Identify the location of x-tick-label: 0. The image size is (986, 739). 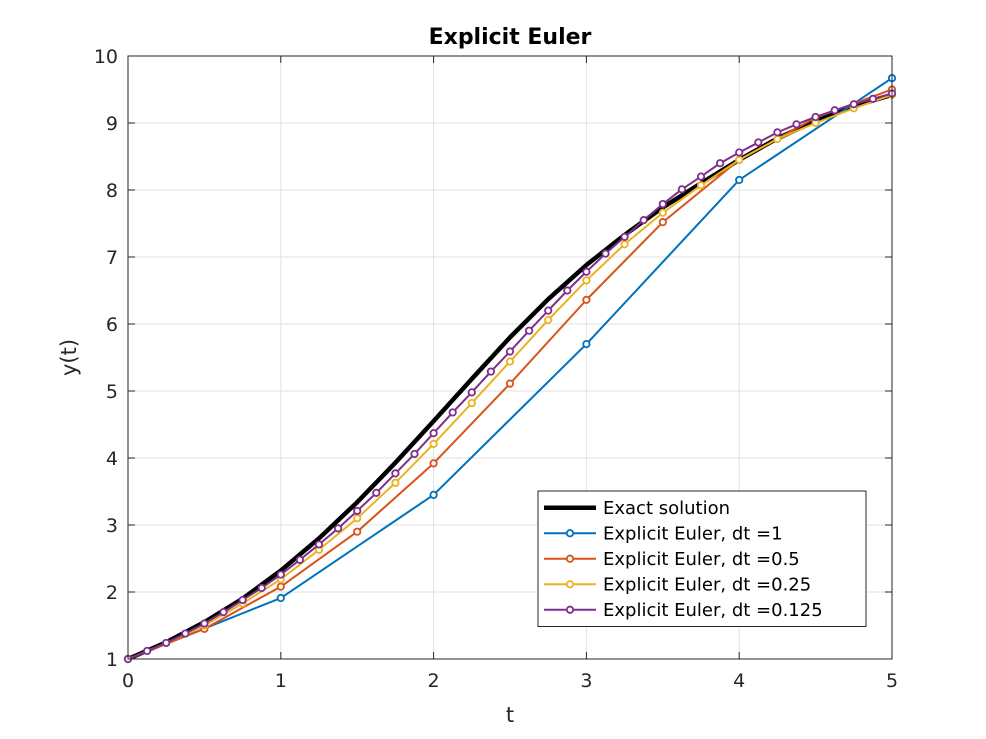
(128, 681).